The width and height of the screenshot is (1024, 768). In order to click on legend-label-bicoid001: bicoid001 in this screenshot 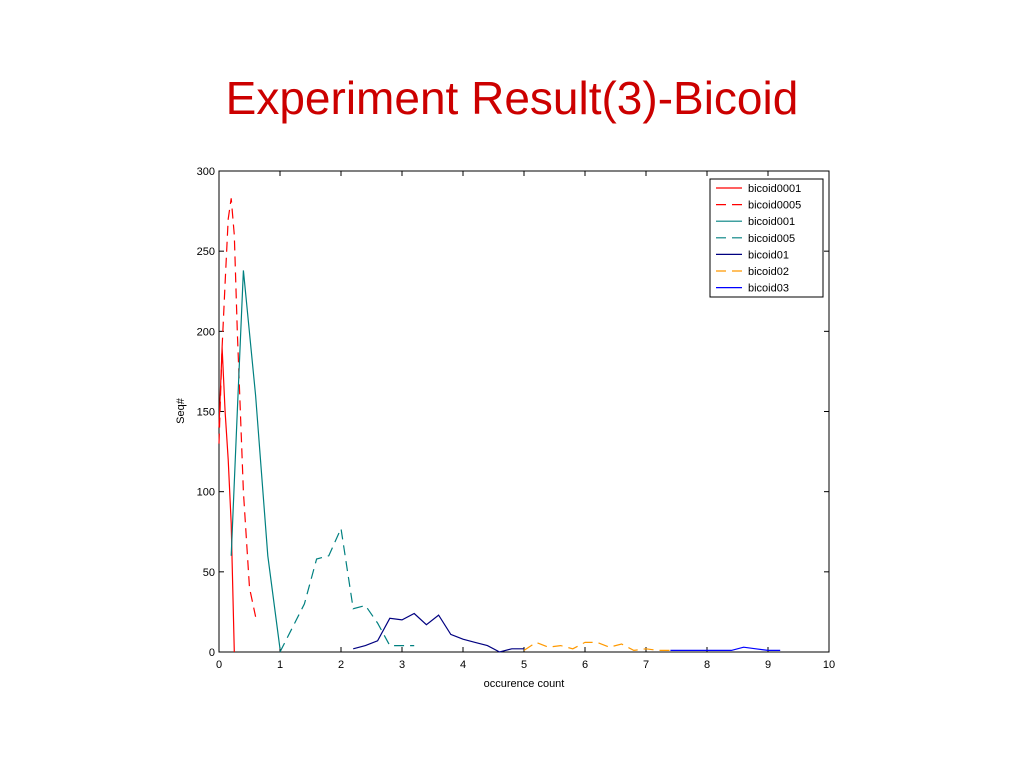, I will do `click(771, 222)`.